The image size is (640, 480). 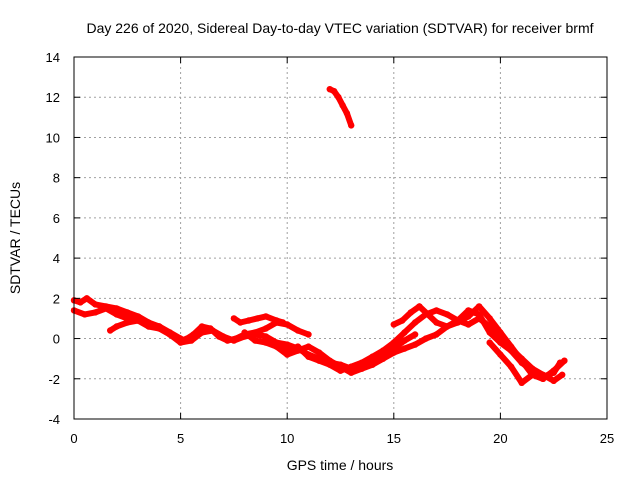 What do you see at coordinates (15, 238) in the screenshot?
I see `y-axis-label: SDTVAR / TECUs` at bounding box center [15, 238].